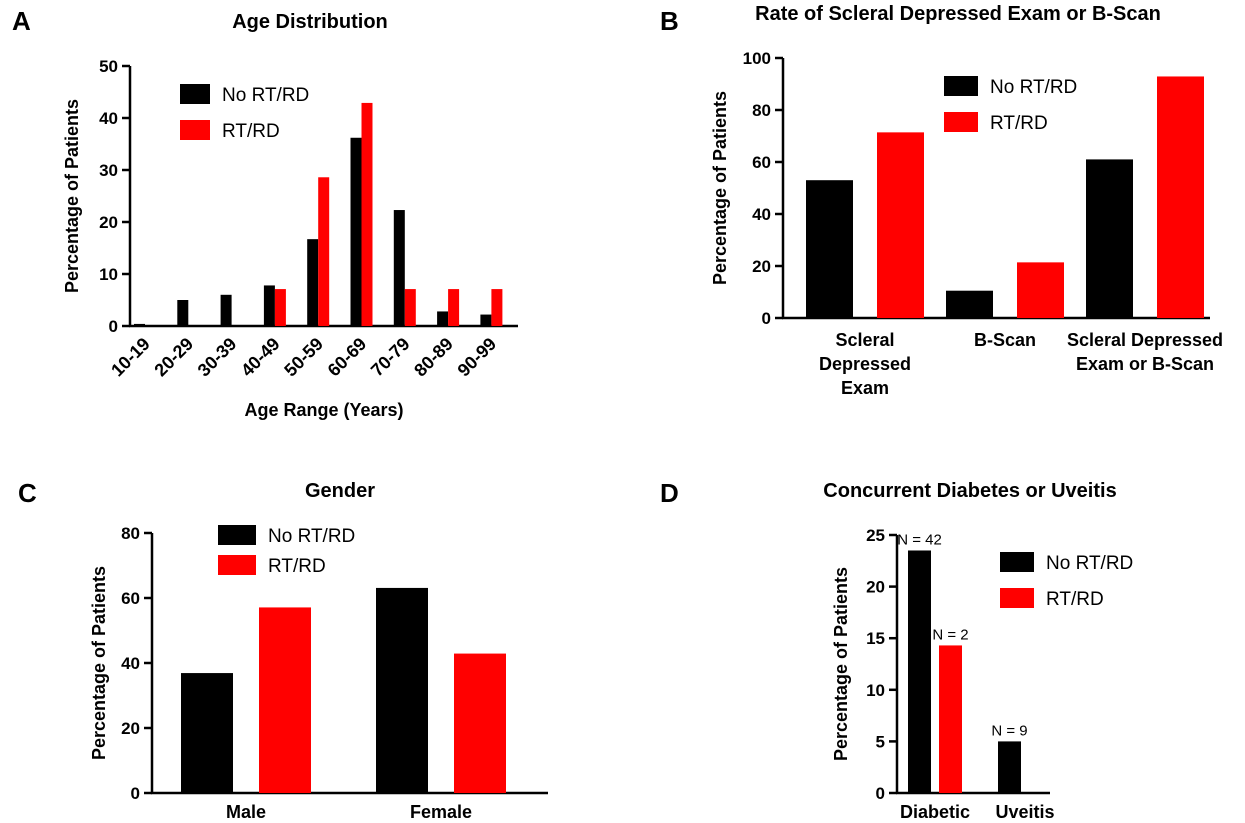  Describe the element at coordinates (880, 741) in the screenshot. I see `y-tick-label: 5` at that location.